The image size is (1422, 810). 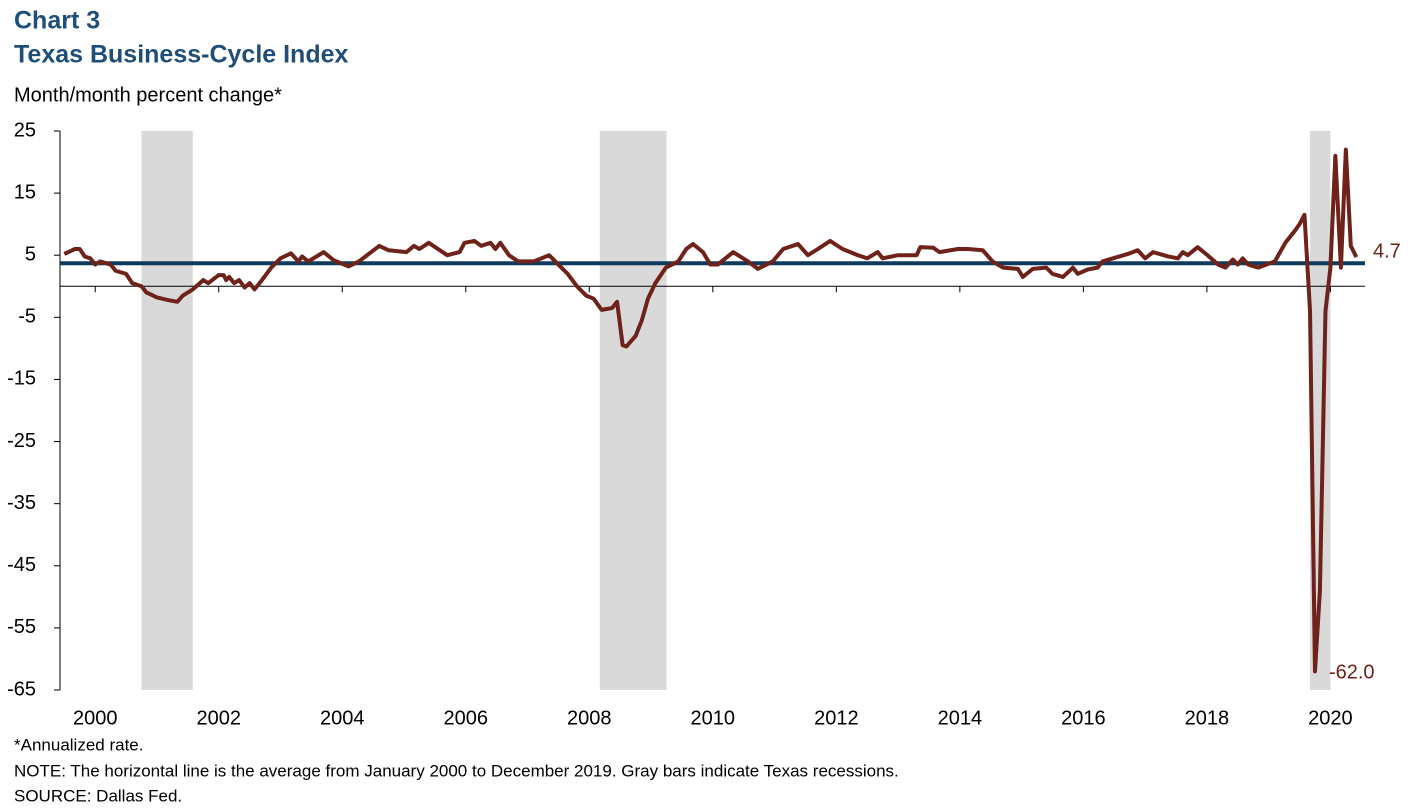 What do you see at coordinates (1352, 673) in the screenshot?
I see `annotation: -62.0` at bounding box center [1352, 673].